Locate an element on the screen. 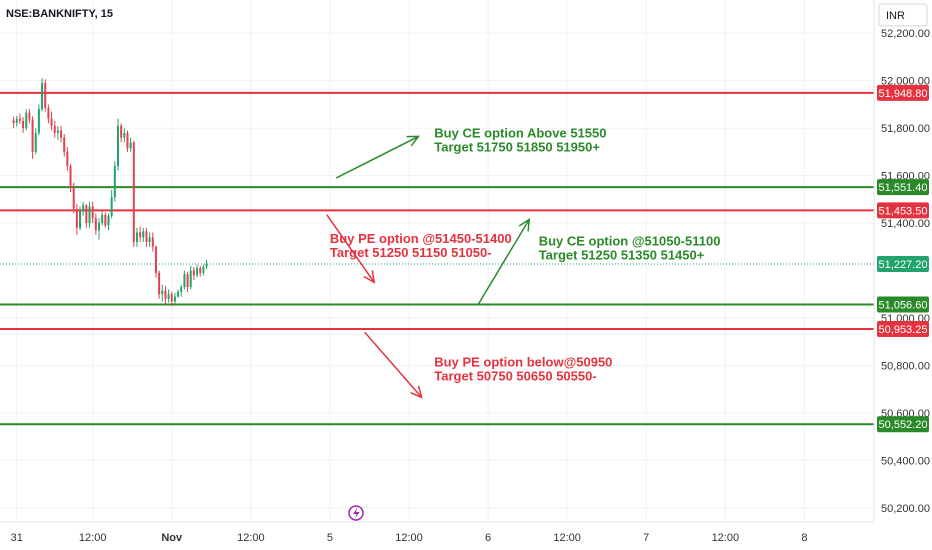  currency-label: INR is located at coordinates (895, 16).